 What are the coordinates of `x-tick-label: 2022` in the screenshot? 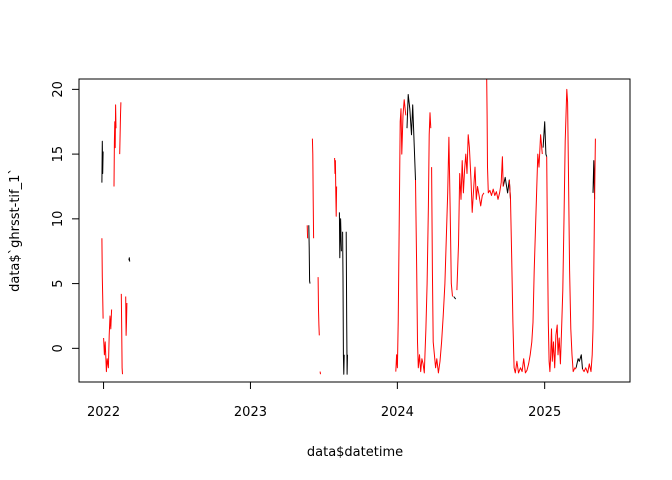 It's located at (103, 412).